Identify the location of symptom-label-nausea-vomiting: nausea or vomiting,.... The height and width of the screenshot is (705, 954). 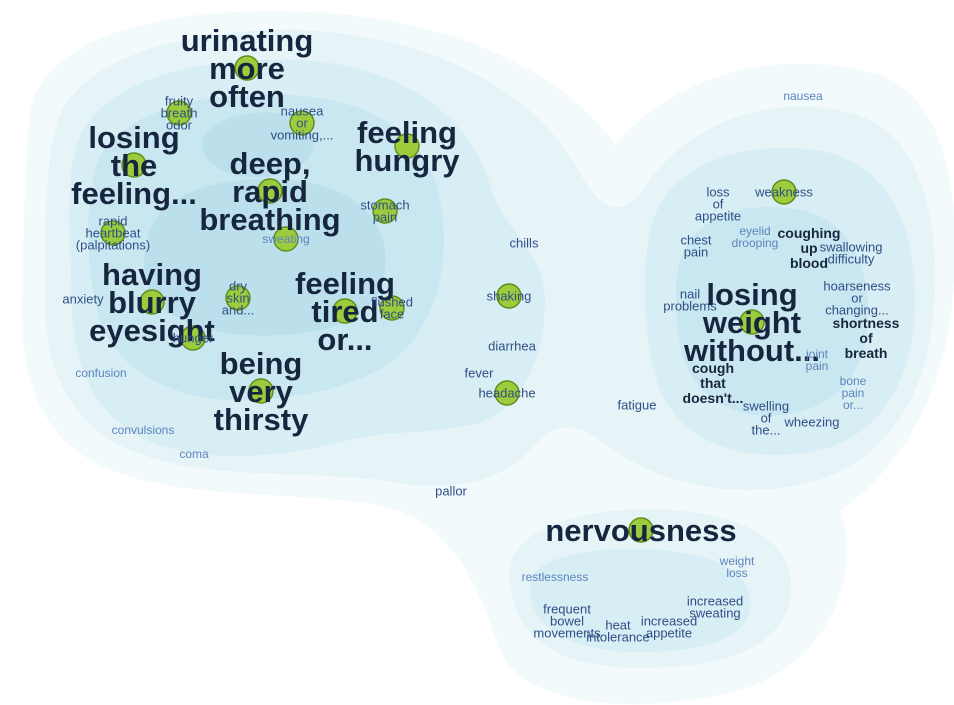
(302, 123).